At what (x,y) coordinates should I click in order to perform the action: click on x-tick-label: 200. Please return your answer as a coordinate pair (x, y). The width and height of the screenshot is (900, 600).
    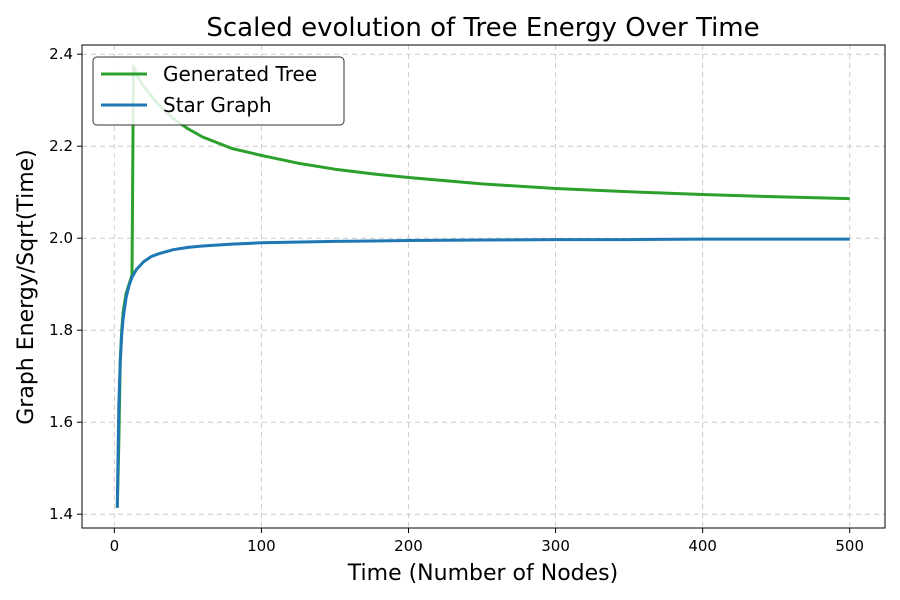
    Looking at the image, I should click on (408, 546).